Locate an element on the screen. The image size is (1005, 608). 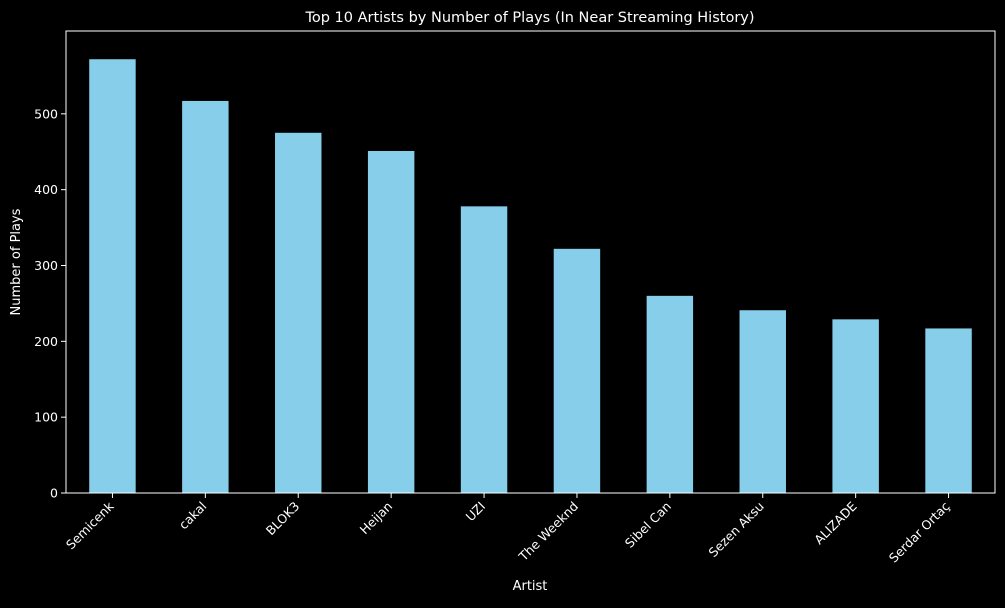
y-tick-label-3: 300 is located at coordinates (46, 265).